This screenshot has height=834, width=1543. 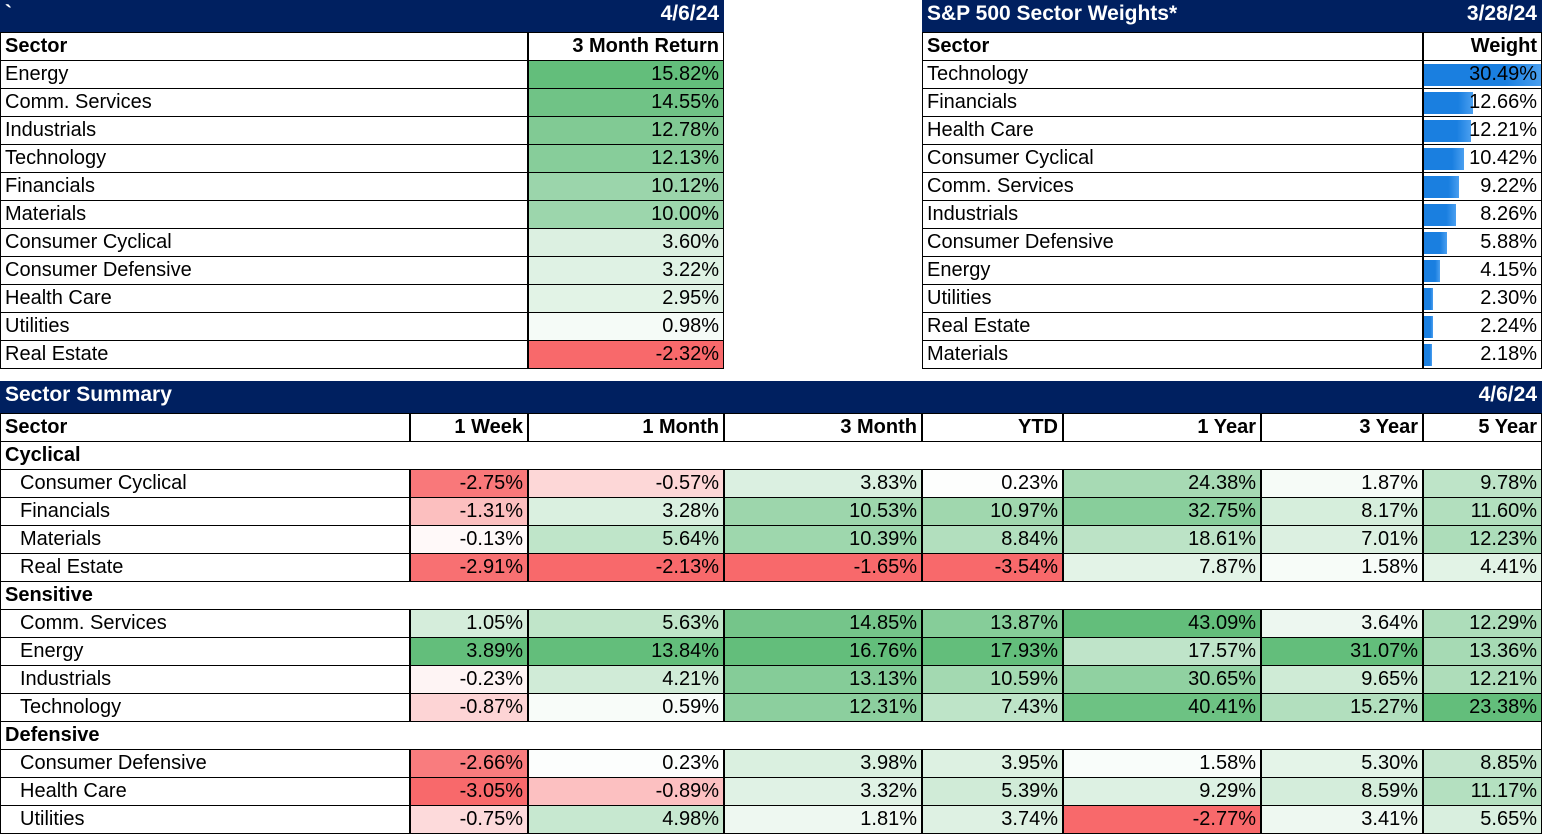 I want to click on cell-text: 3.41%, so click(x=1389, y=819).